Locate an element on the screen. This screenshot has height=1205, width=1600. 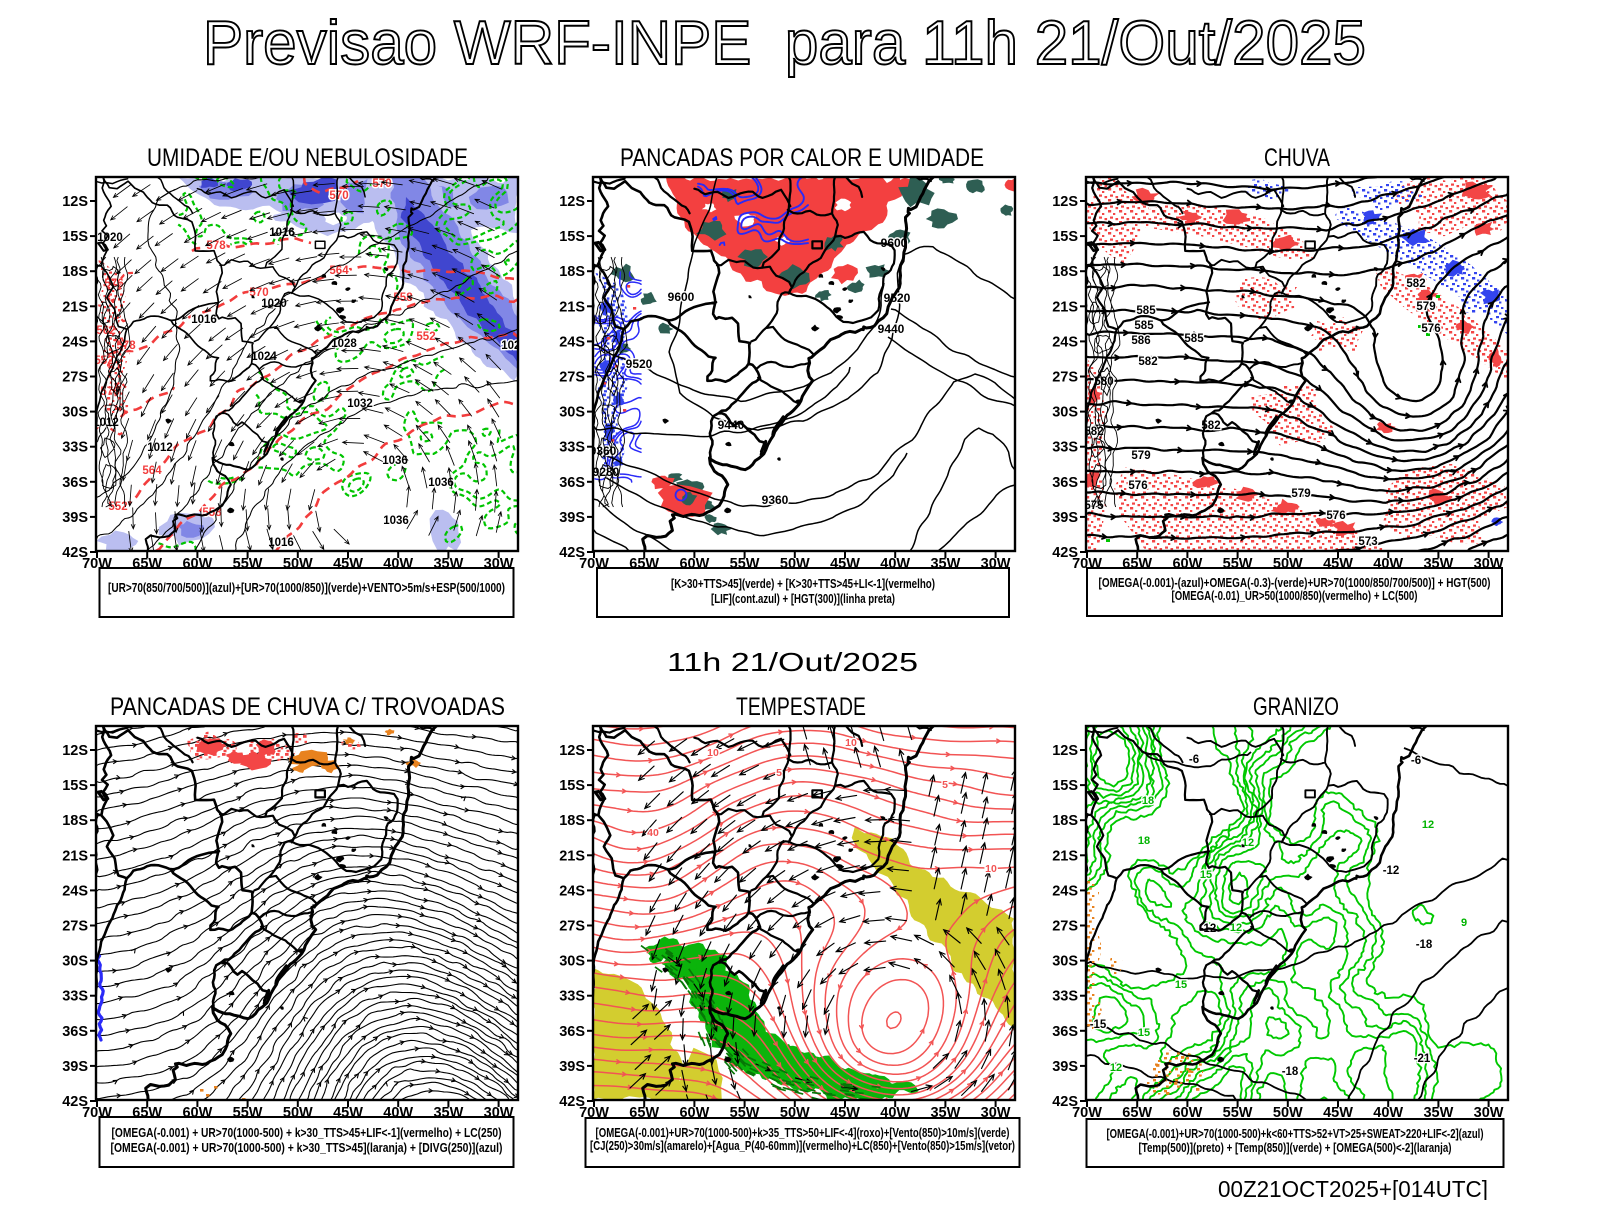
svg-text: 30W is located at coordinates (1489, 1113).